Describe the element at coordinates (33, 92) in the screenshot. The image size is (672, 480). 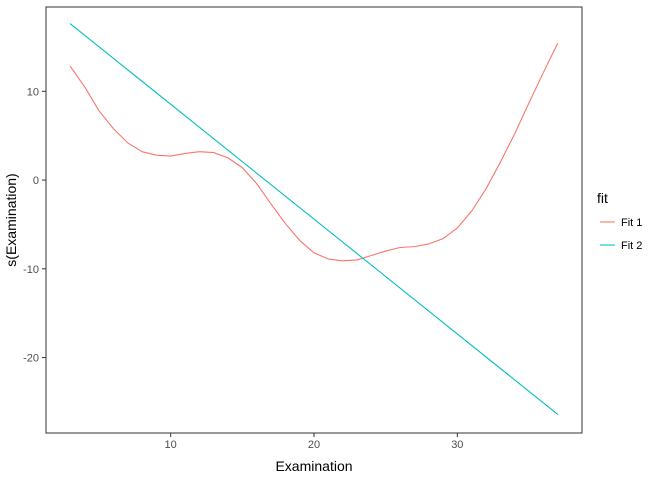
I see `y-tick-label: 10` at that location.